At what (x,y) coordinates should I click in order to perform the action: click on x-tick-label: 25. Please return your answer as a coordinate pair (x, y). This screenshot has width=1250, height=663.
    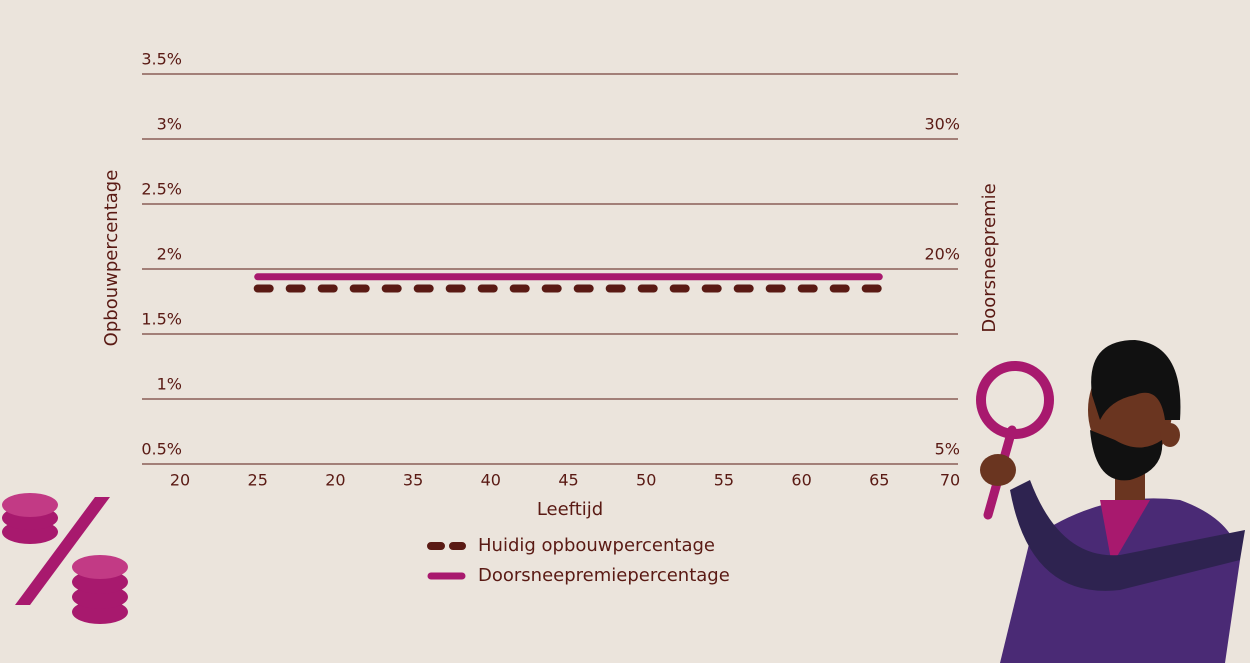
    Looking at the image, I should click on (258, 480).